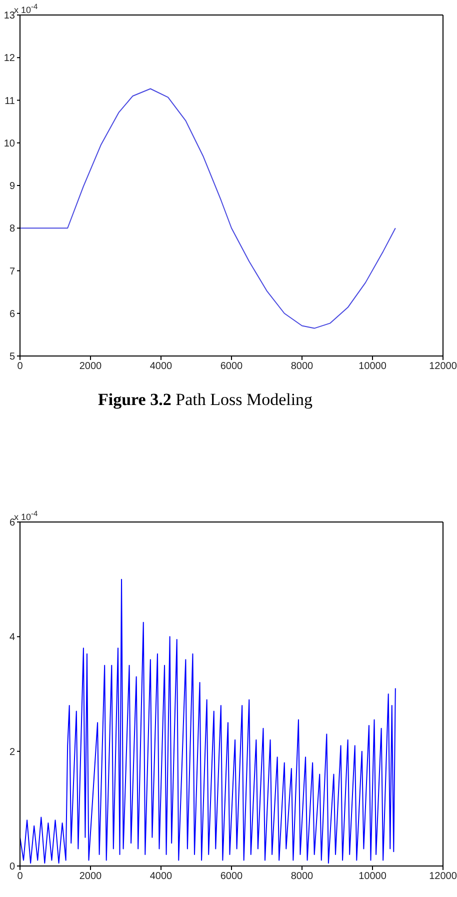  What do you see at coordinates (12, 752) in the screenshot?
I see `y-tick-label: 2` at bounding box center [12, 752].